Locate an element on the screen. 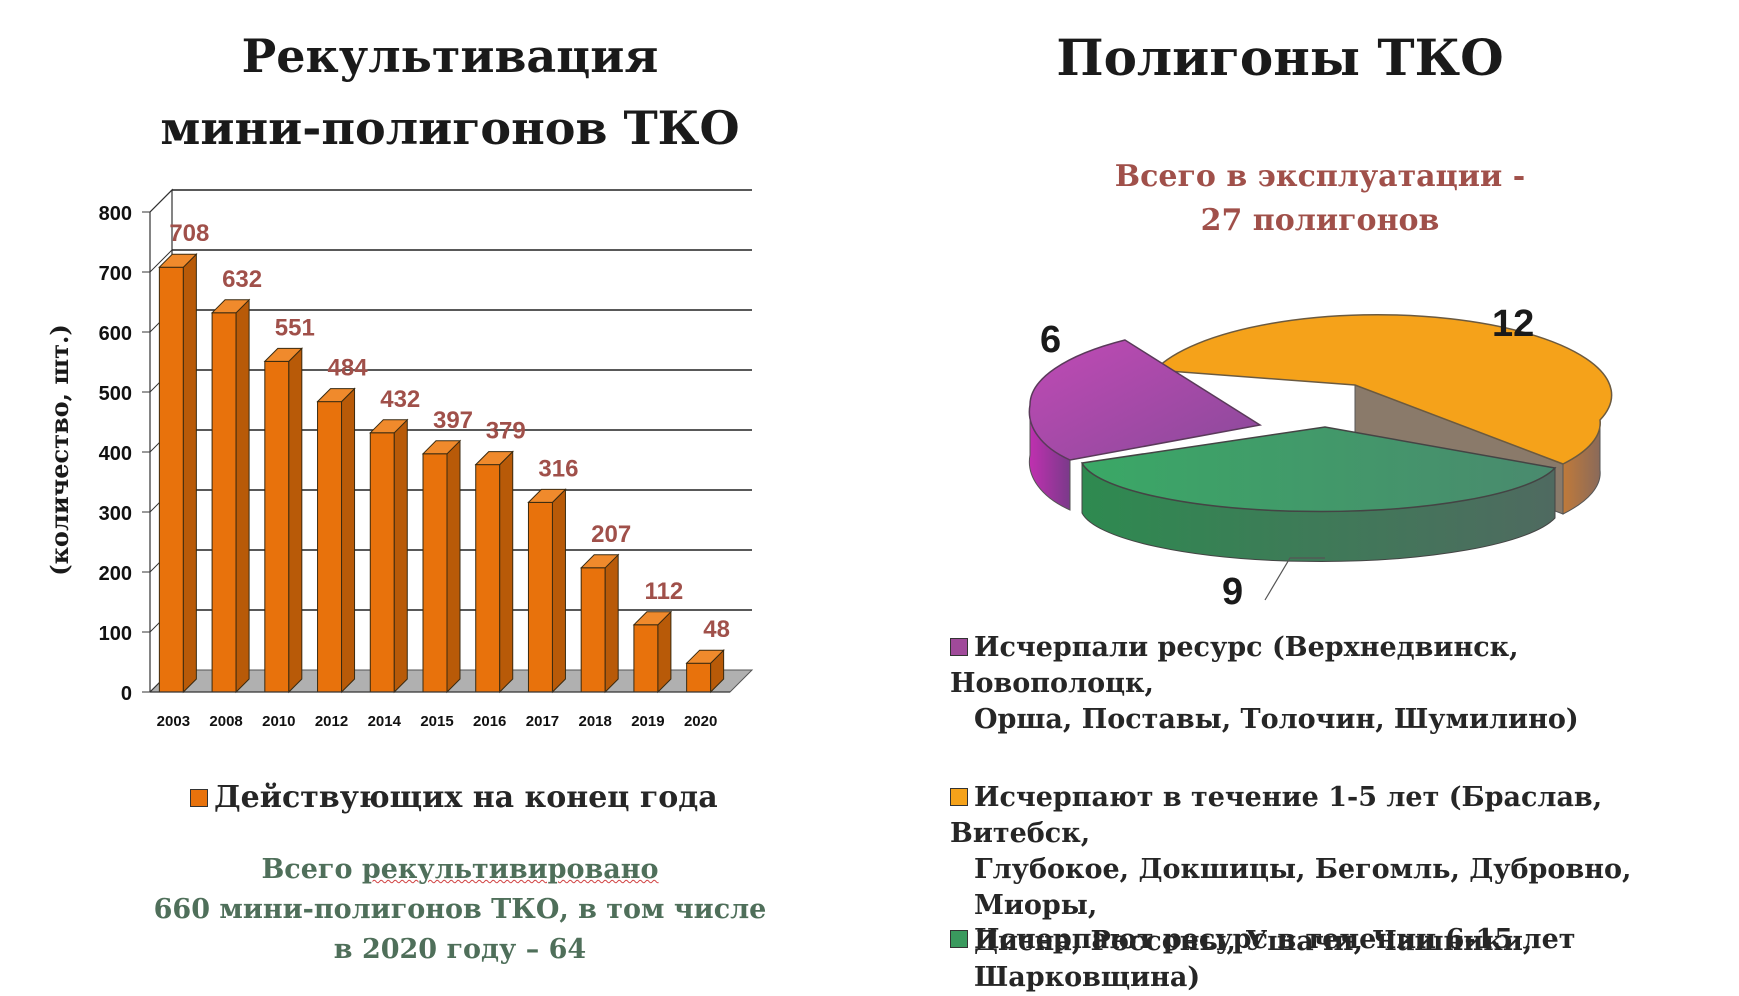 This screenshot has width=1739, height=996. summary-line1-underlined: рекультивировано is located at coordinates (510, 869).